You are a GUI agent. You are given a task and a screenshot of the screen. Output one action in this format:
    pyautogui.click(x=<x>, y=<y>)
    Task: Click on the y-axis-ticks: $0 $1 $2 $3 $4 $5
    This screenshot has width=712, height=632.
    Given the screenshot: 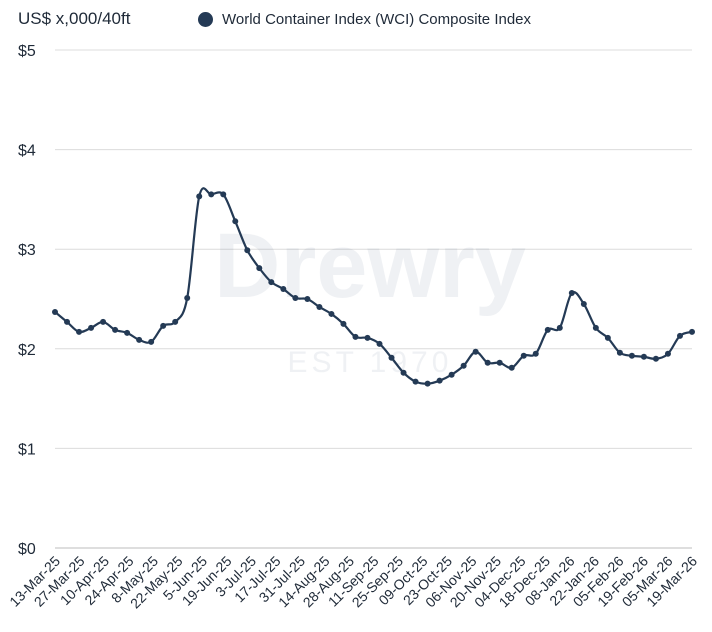 What is the action you would take?
    pyautogui.click(x=27, y=300)
    